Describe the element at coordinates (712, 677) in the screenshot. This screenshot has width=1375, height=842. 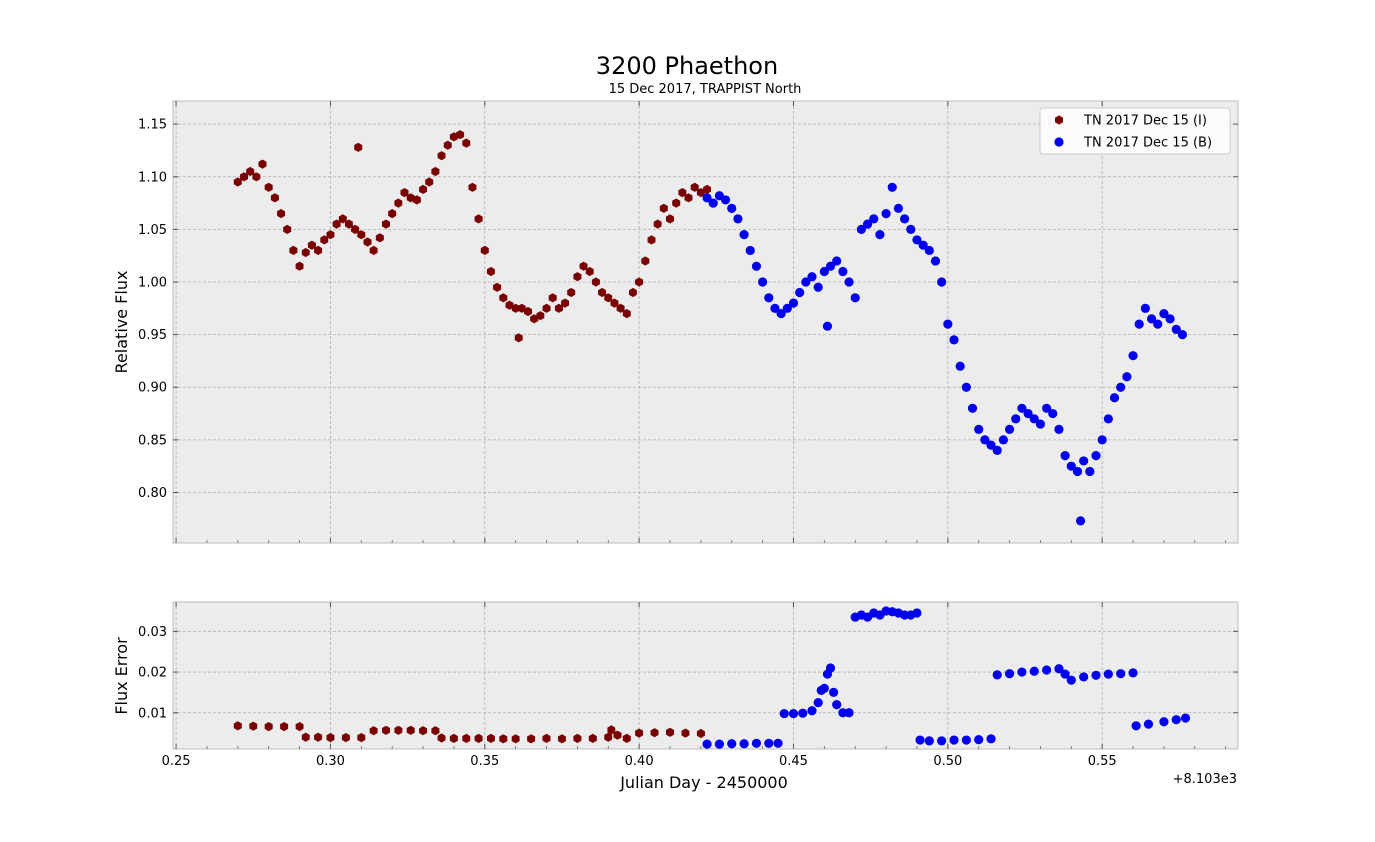
I see `error-points` at that location.